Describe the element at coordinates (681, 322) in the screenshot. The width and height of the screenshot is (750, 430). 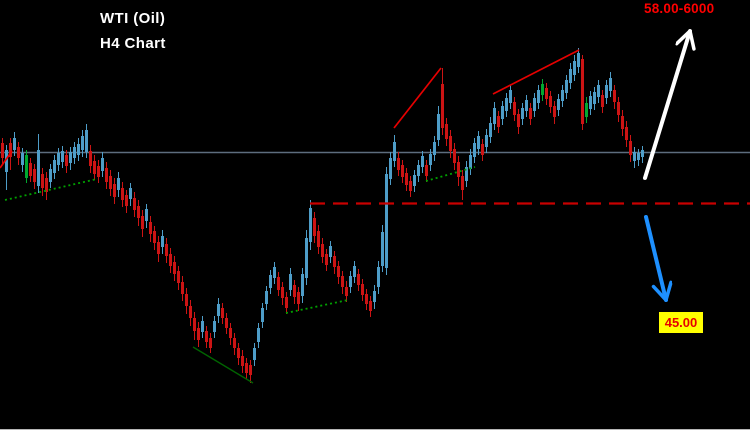
I see `support-price-label: 45.00` at that location.